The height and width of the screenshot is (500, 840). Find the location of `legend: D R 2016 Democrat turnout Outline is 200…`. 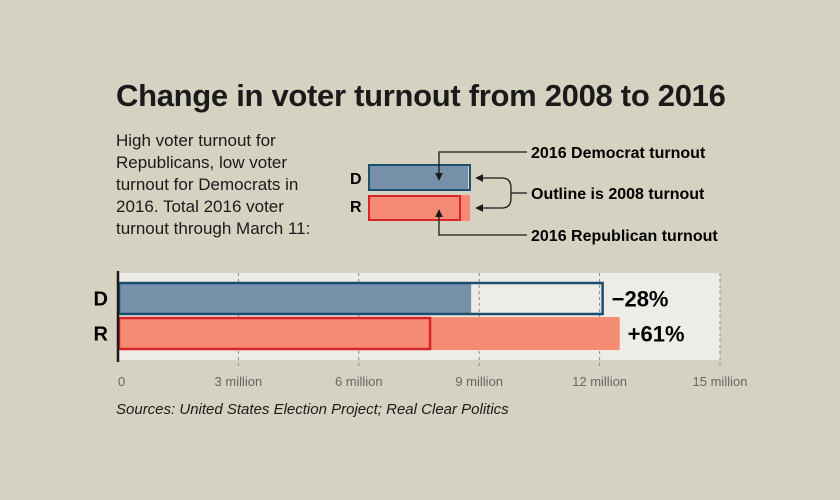

legend: D R 2016 Democrat turnout Outline is 200… is located at coordinates (534, 195).